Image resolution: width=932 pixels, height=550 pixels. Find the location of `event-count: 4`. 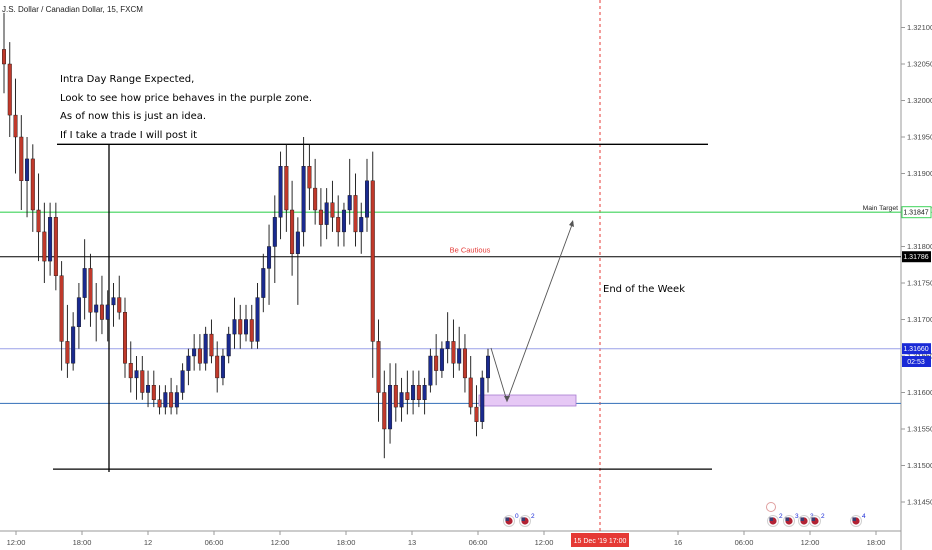

event-count: 4 is located at coordinates (864, 516).